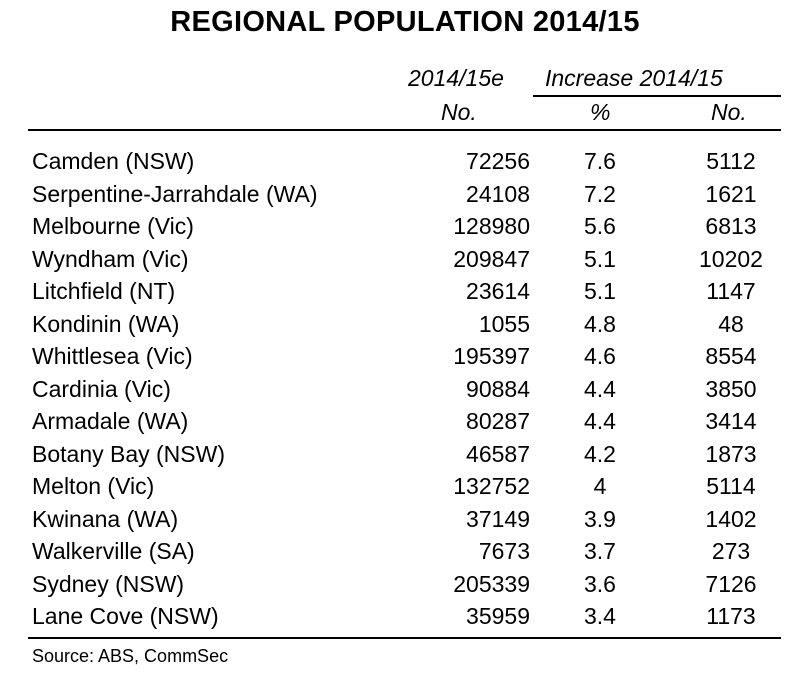 The width and height of the screenshot is (810, 676). What do you see at coordinates (405, 519) in the screenshot?
I see `table-row: Kwinana (WA) 37149 3.9 1402` at bounding box center [405, 519].